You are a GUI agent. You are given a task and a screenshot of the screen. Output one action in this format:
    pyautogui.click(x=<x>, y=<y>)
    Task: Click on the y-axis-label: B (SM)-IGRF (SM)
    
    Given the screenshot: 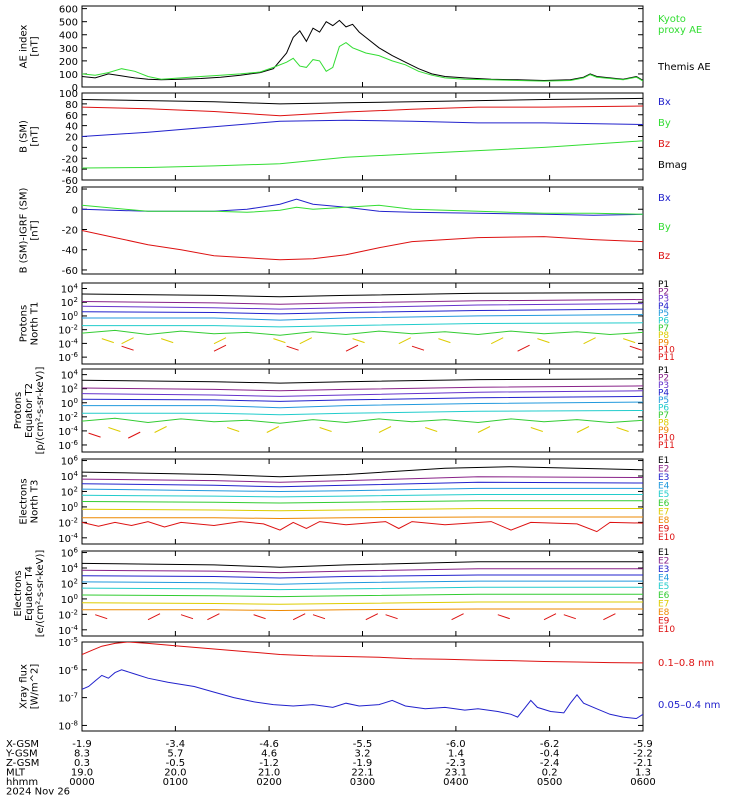 What is the action you would take?
    pyautogui.click(x=24, y=231)
    